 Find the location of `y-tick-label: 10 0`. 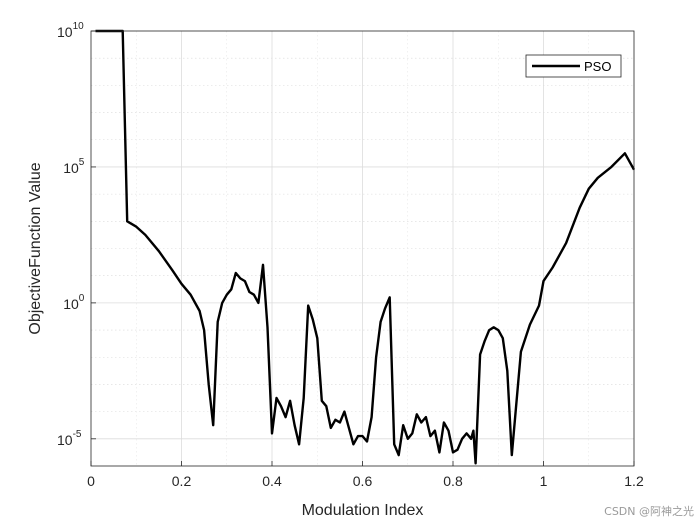

y-tick-label: 10 0 is located at coordinates (74, 302).